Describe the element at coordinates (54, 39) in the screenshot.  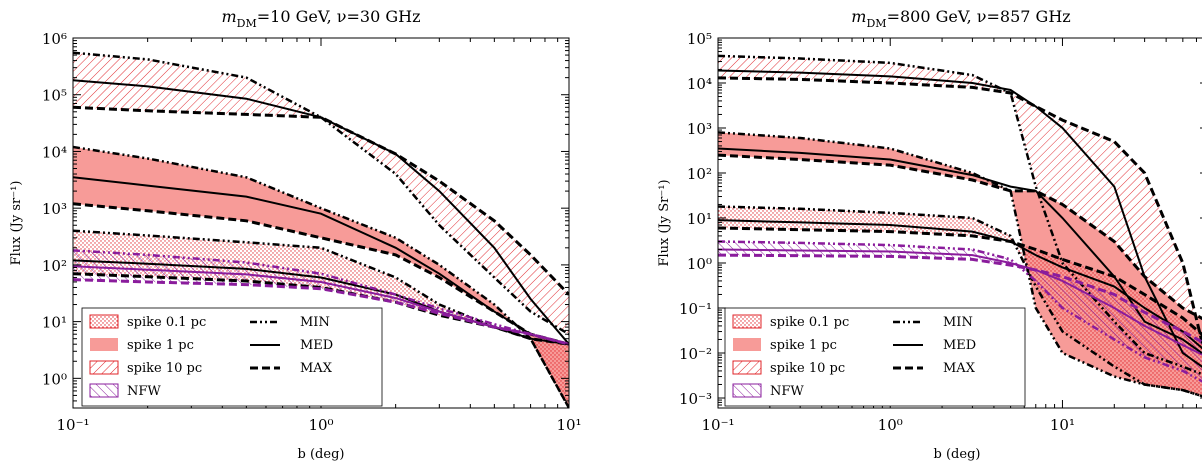
I see `y-tick-label: 10⁶` at that location.